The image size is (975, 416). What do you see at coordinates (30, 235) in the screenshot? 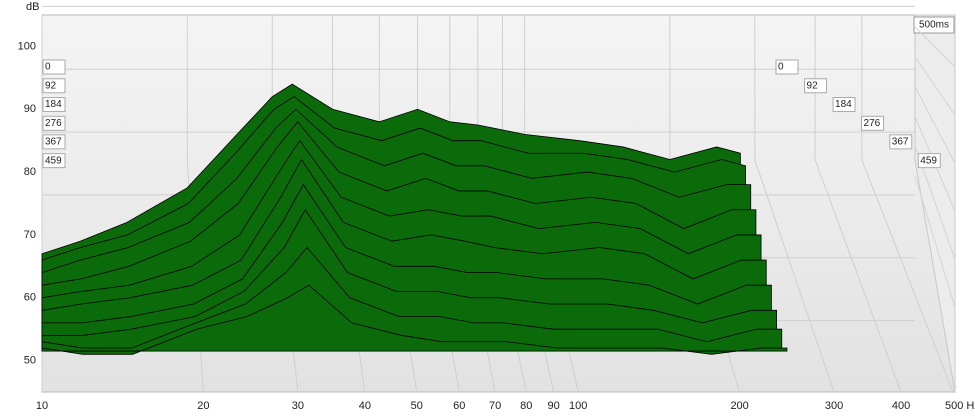
I see `y-tick-label: 70` at bounding box center [30, 235].